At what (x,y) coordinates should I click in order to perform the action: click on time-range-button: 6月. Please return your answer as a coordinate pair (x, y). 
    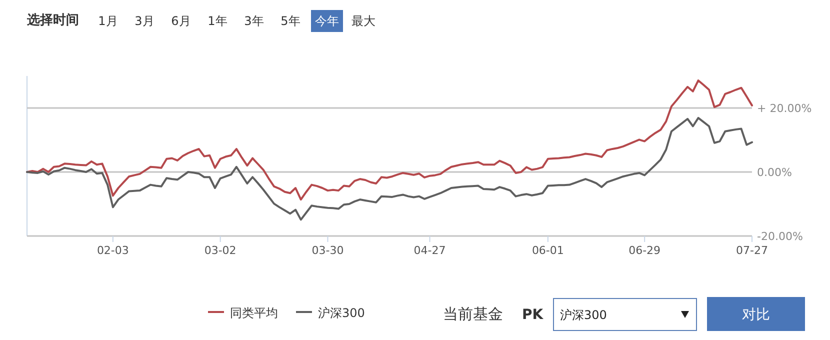
    Looking at the image, I should click on (181, 21).